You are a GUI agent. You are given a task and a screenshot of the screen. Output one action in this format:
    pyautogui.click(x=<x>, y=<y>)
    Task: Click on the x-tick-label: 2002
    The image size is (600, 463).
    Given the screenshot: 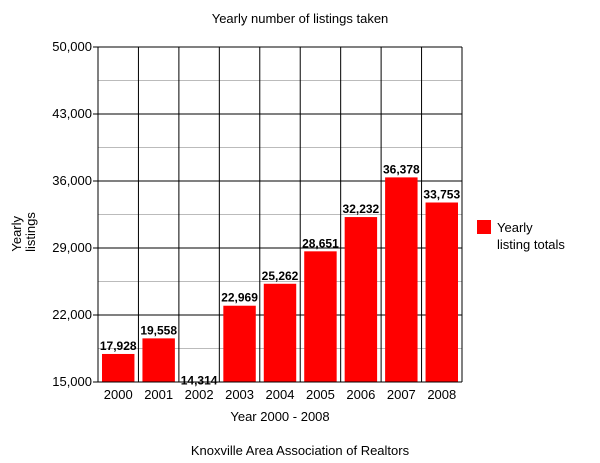 What is the action you would take?
    pyautogui.click(x=199, y=394)
    